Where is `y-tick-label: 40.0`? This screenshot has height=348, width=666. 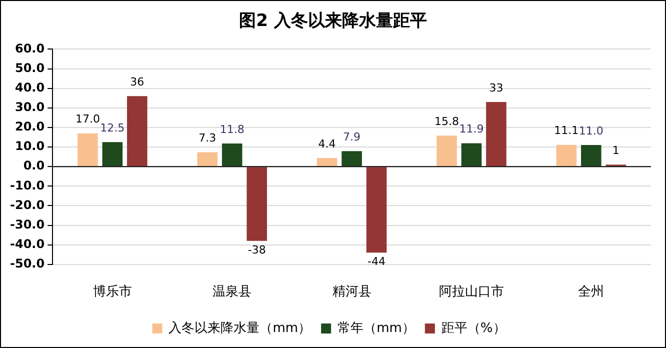 y-tick-label: 40.0 is located at coordinates (29, 87).